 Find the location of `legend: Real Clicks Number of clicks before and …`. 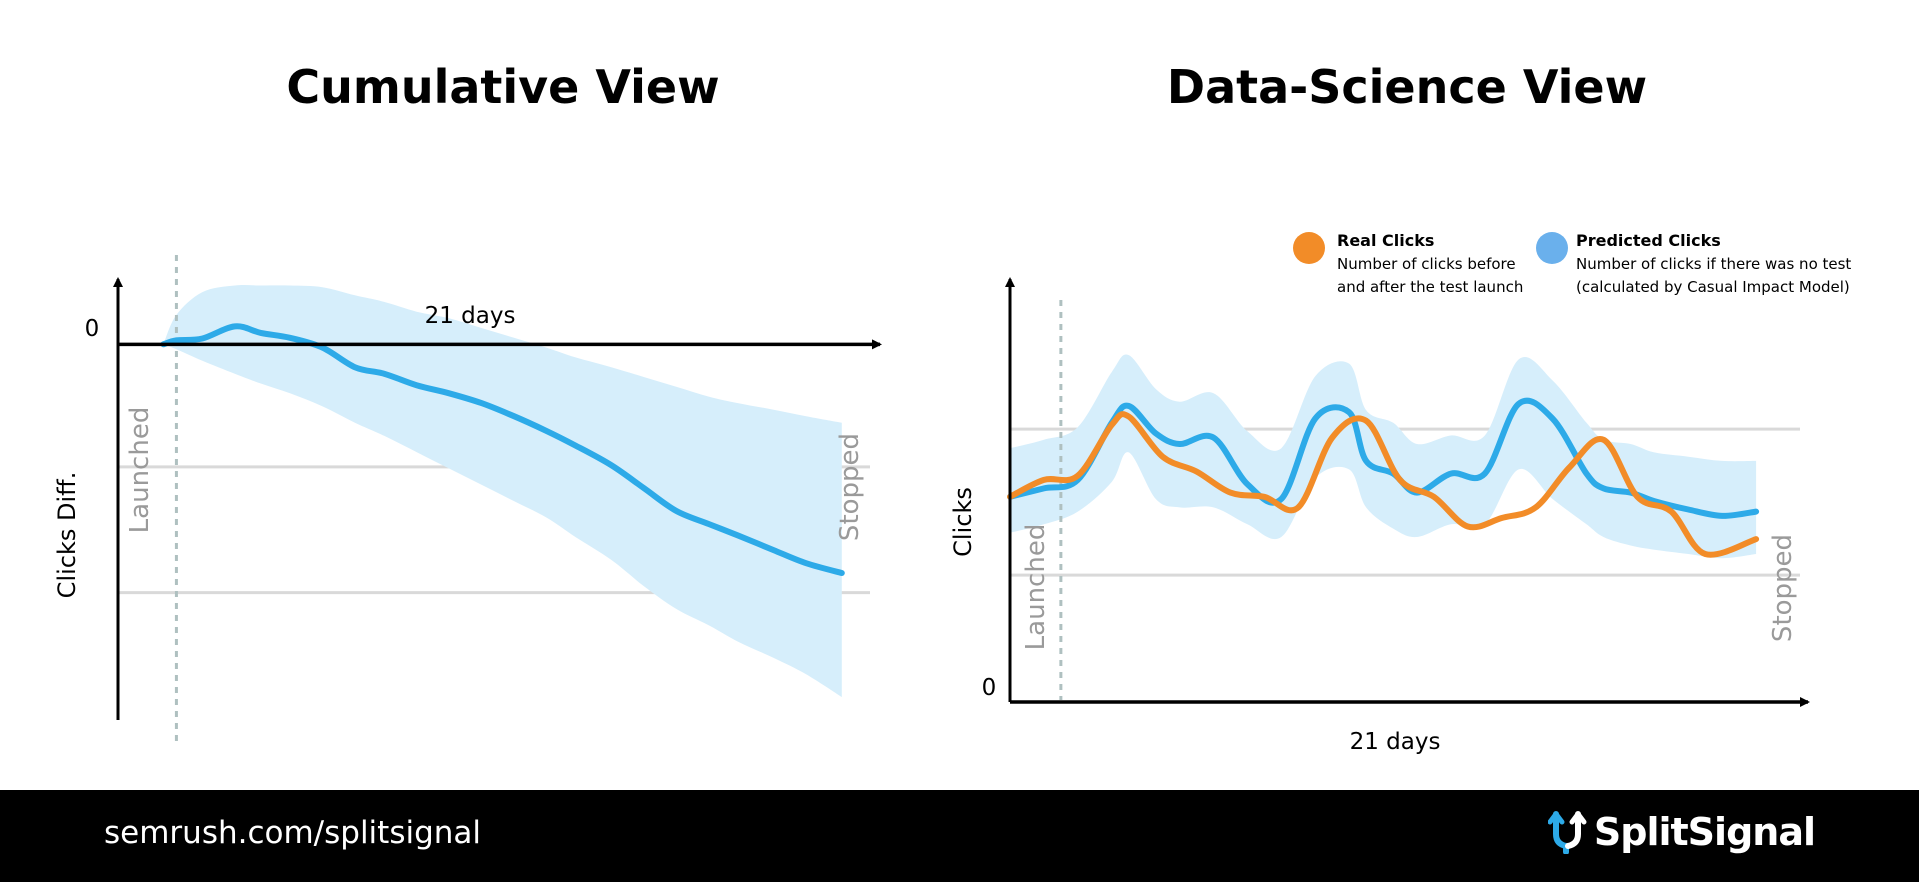

legend: Real Clicks Number of clicks before and … is located at coordinates (1572, 263).